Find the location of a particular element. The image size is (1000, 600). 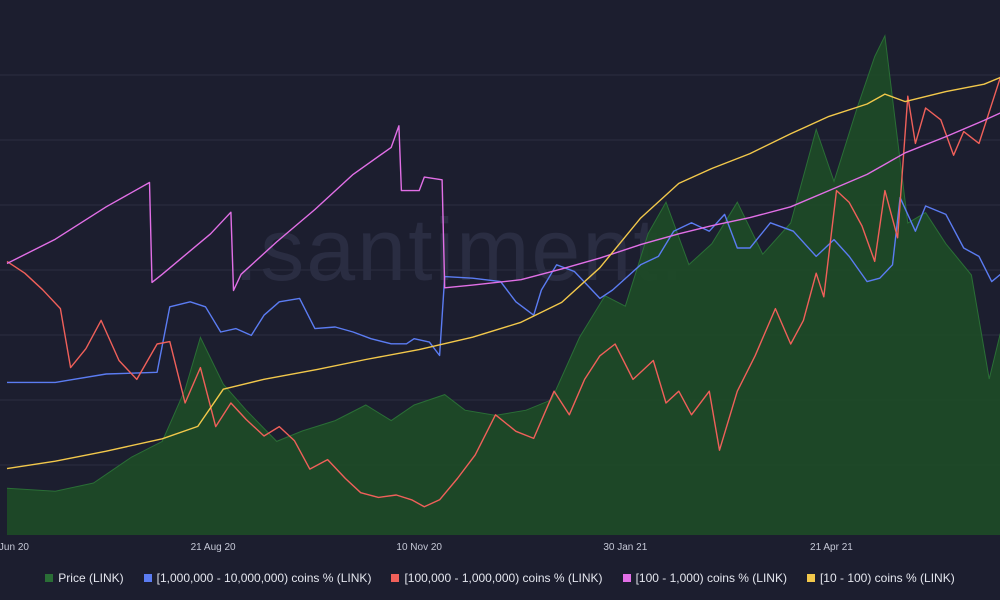

legend-item: [10 - 100) coins % (LINK) is located at coordinates (880, 578).